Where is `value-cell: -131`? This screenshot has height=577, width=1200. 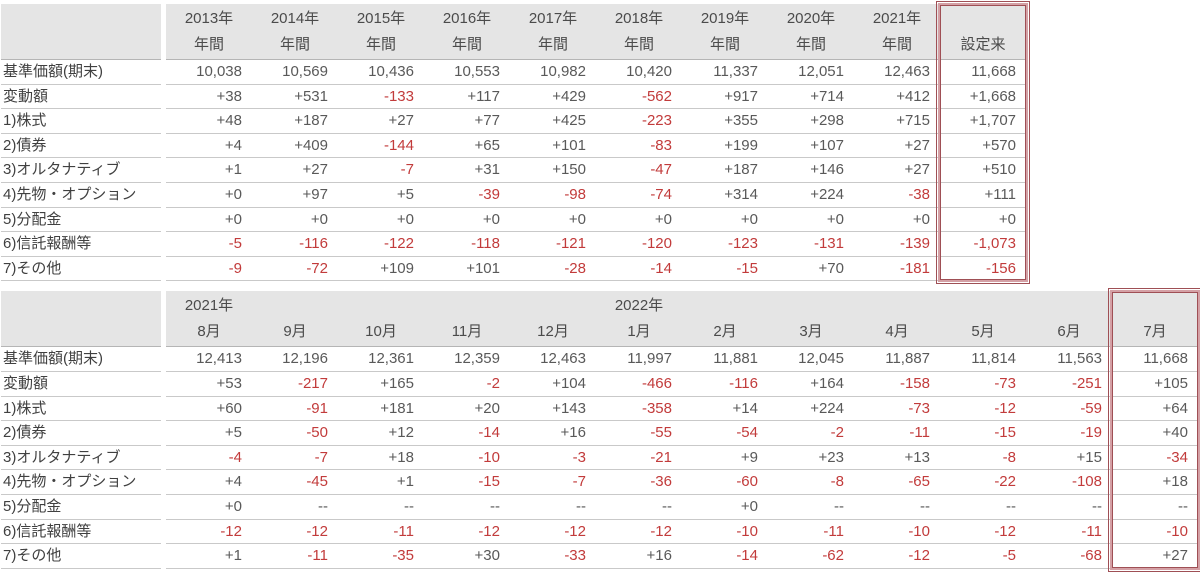 value-cell: -131 is located at coordinates (828, 244).